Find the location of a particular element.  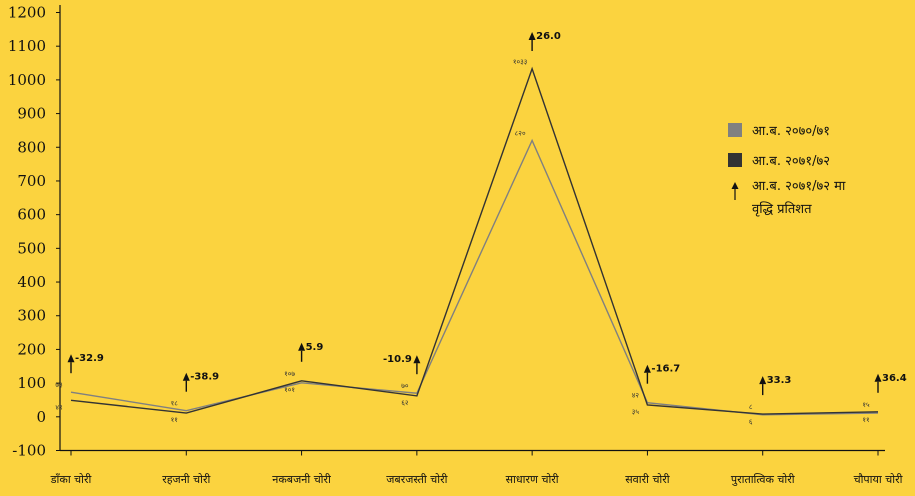

growth-label: 36.4 is located at coordinates (894, 378).